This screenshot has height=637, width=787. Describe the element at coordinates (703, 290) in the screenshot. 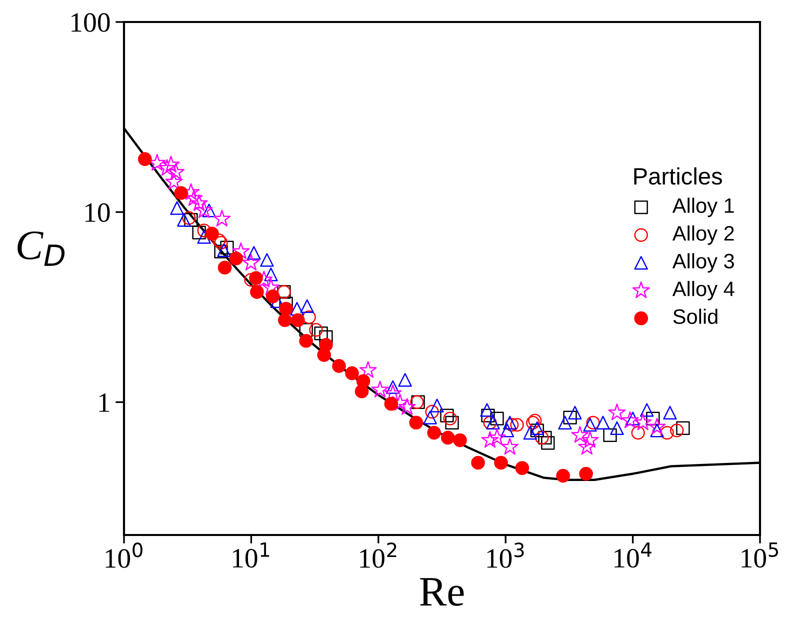

I see `legend-label: Alloy 4` at that location.